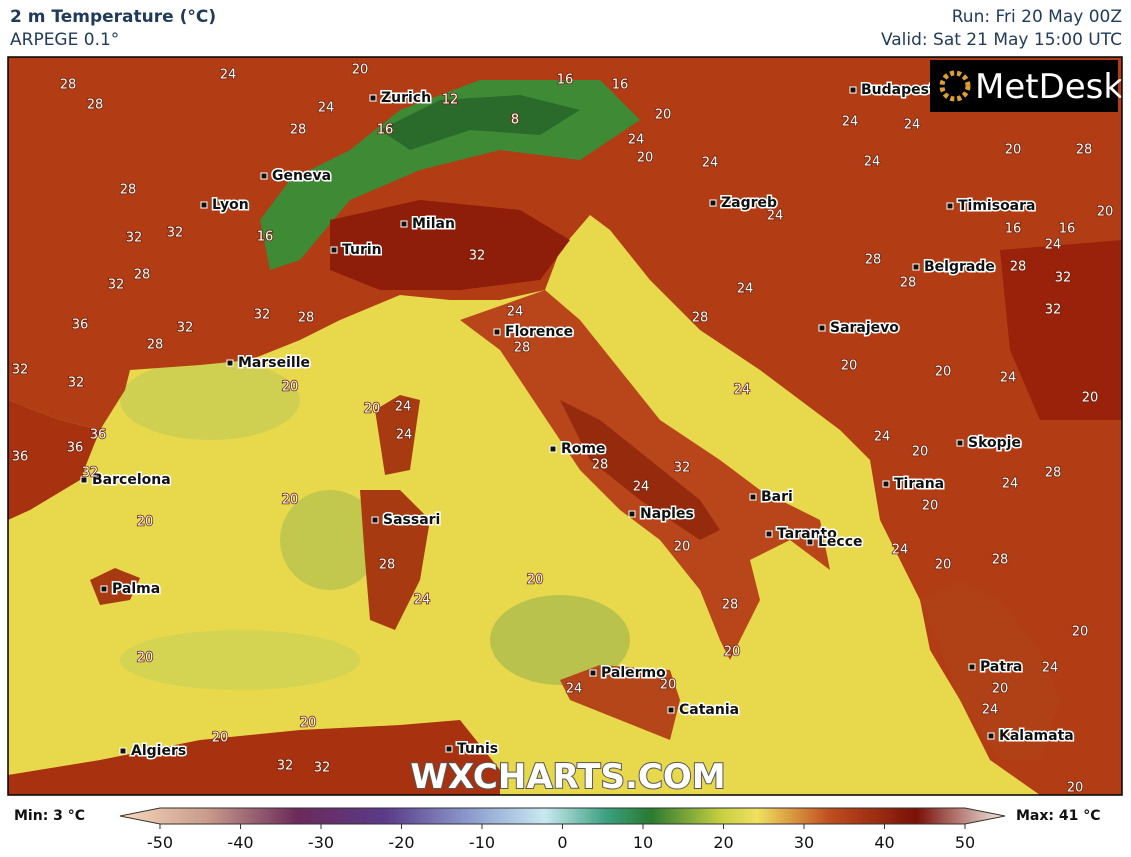  What do you see at coordinates (395, 560) in the screenshot?
I see `sardinia` at bounding box center [395, 560].